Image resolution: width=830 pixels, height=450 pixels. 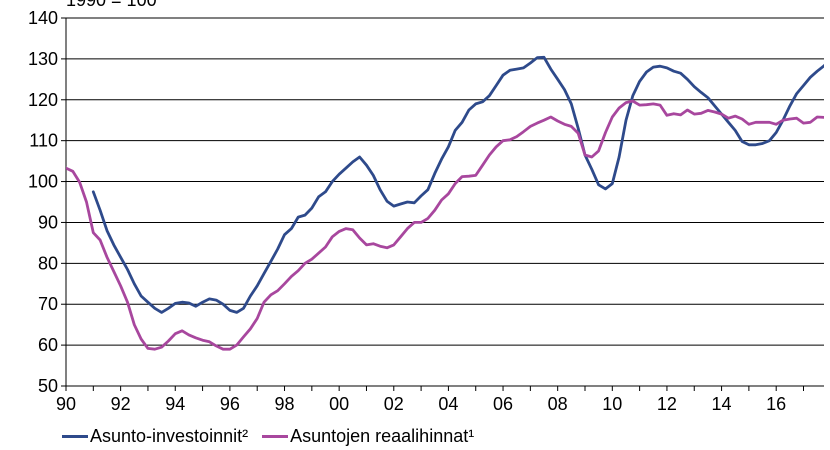 I want to click on x-tick-label-16: 16, so click(x=776, y=404).